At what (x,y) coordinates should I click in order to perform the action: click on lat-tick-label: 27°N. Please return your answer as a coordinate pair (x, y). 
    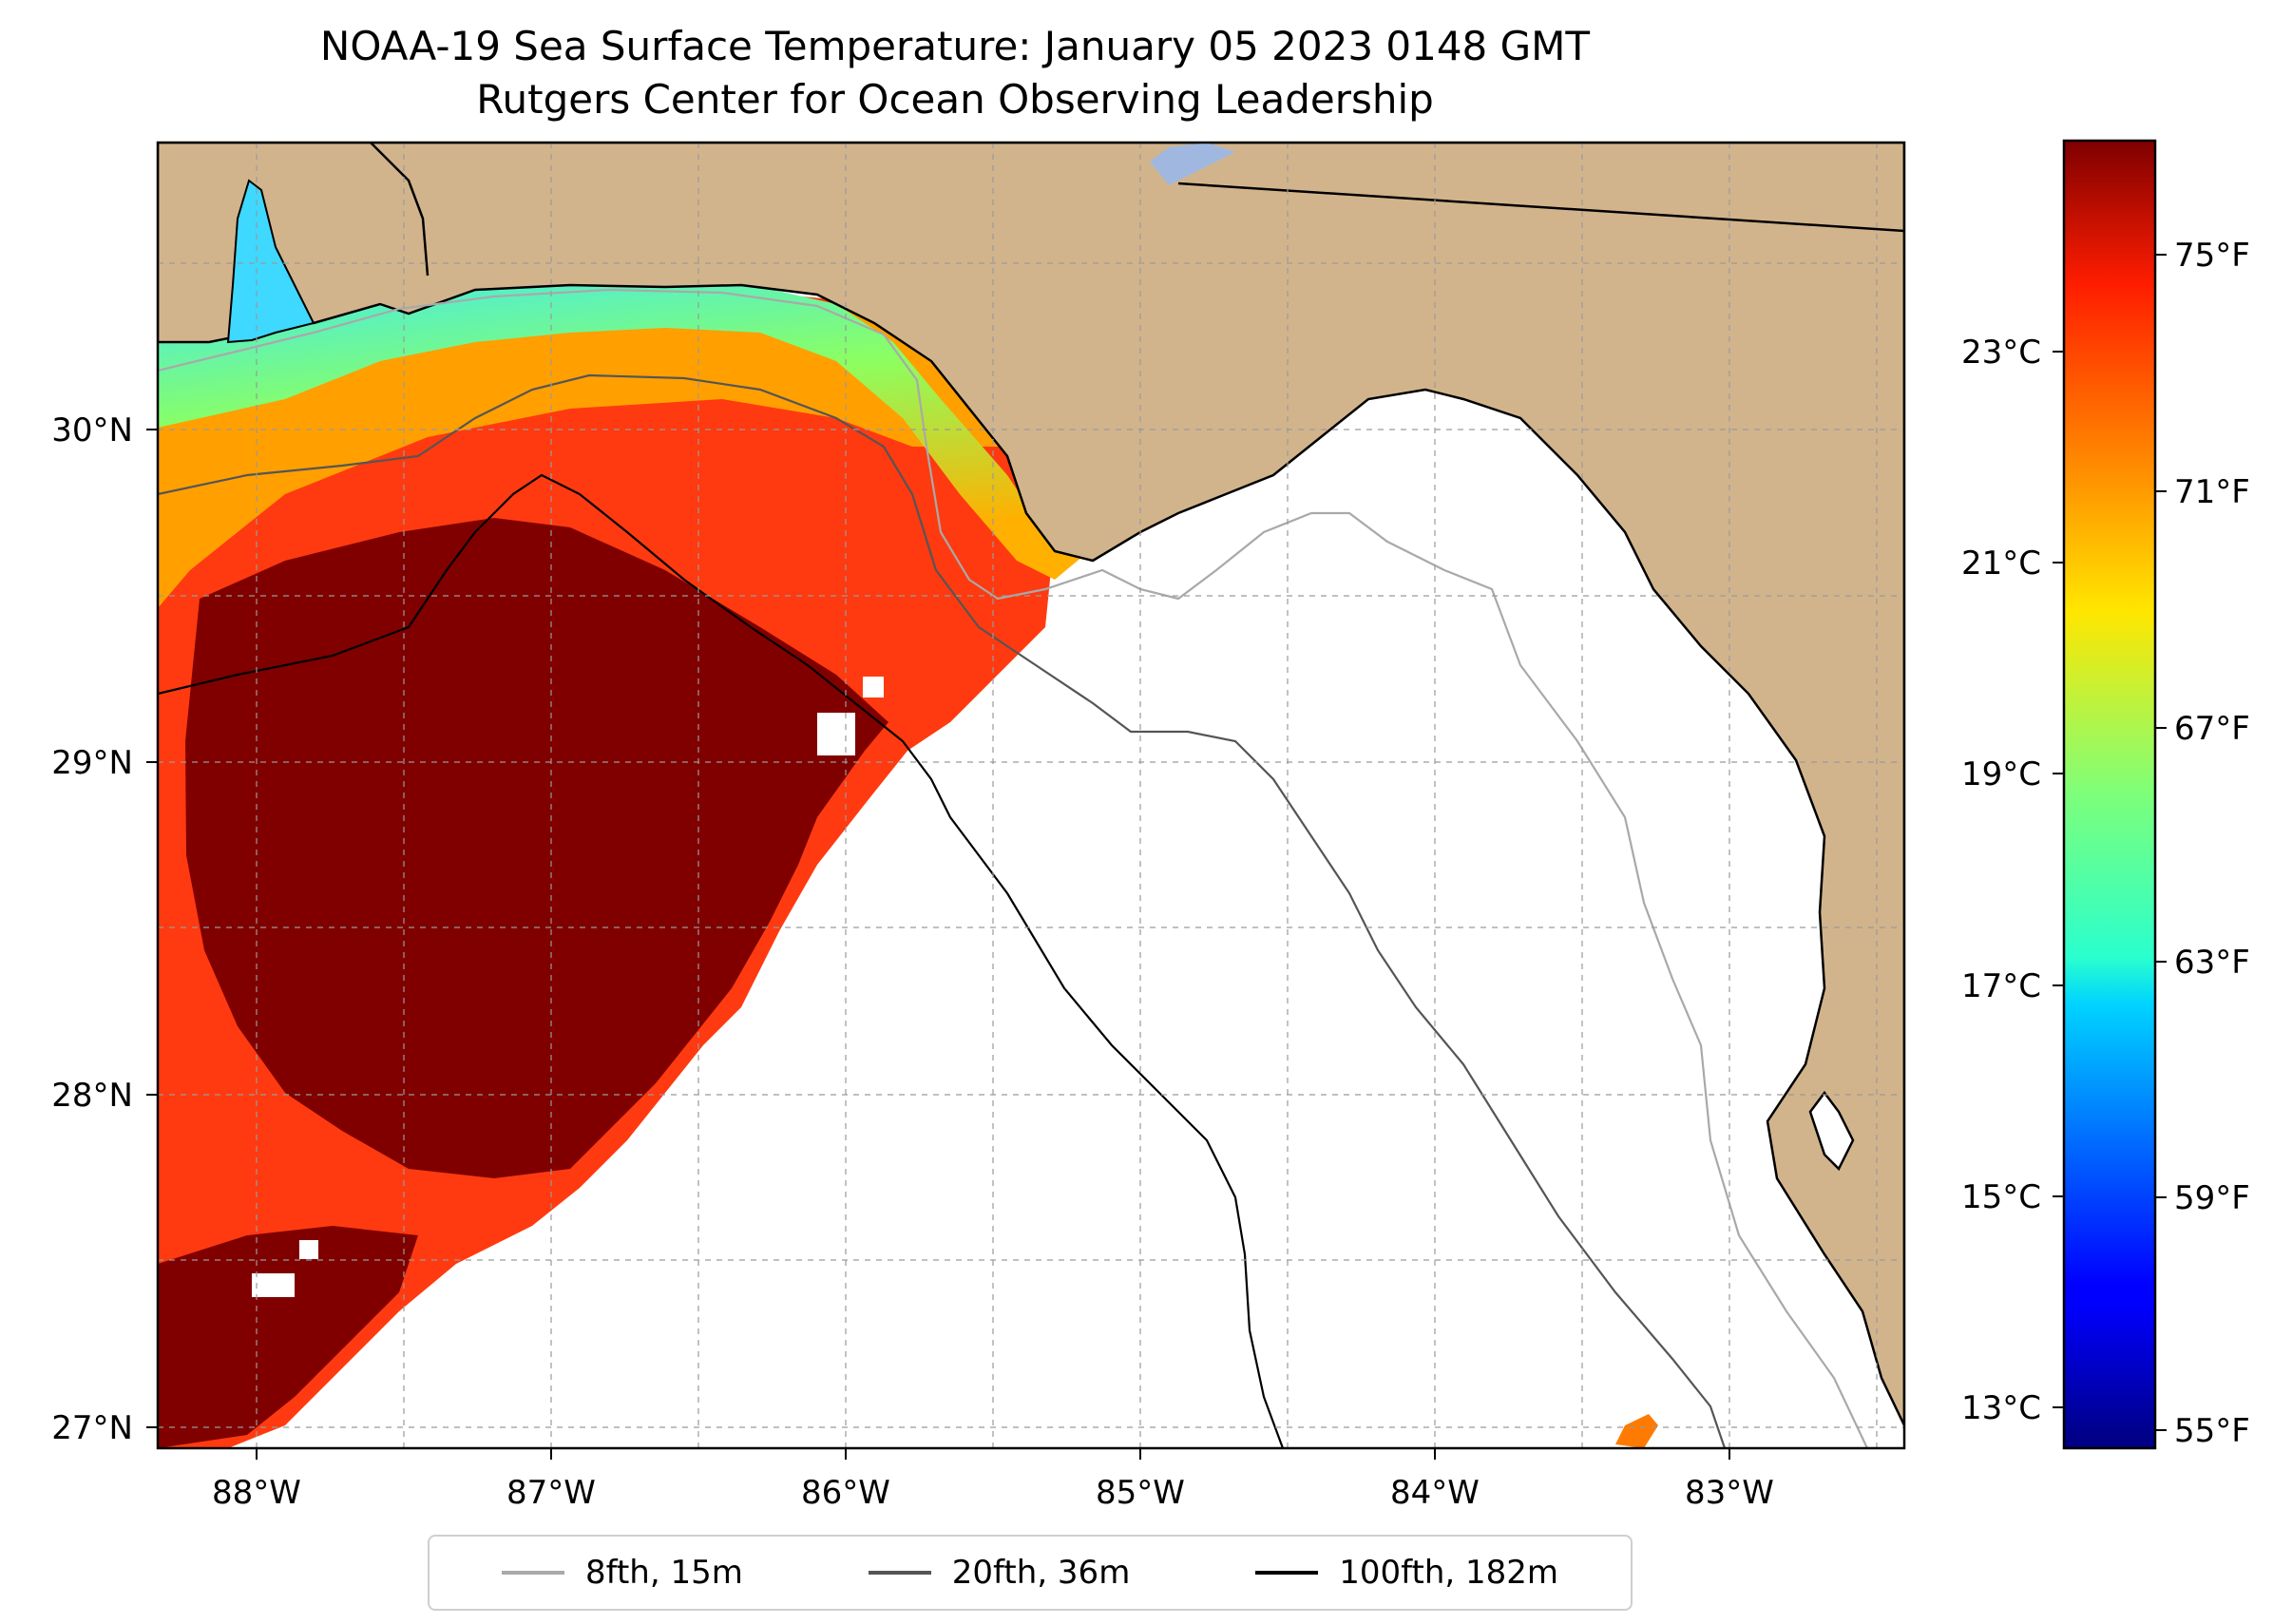
    Looking at the image, I should click on (92, 1428).